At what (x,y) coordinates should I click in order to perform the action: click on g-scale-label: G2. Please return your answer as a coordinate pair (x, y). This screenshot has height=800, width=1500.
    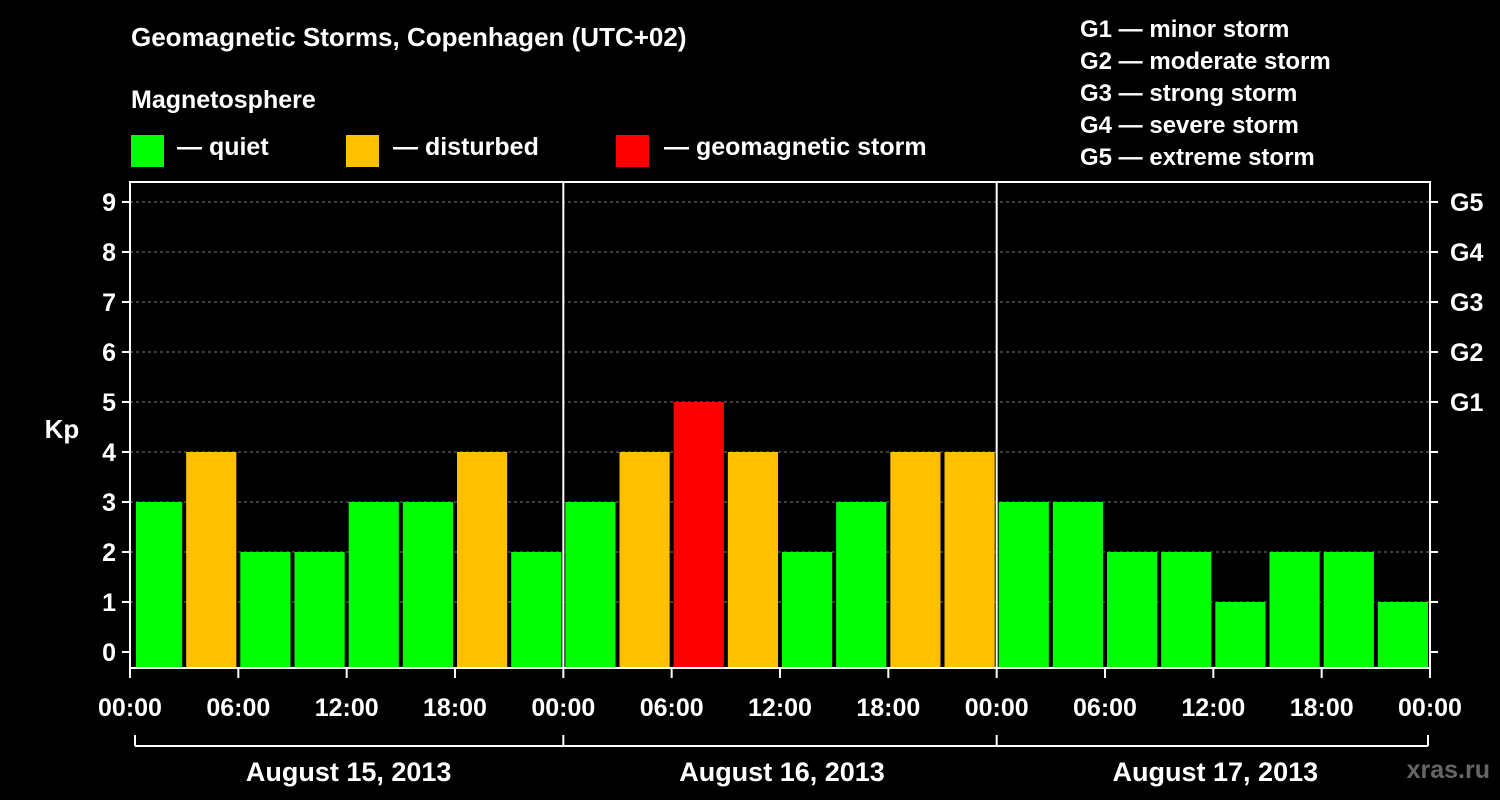
    Looking at the image, I should click on (1466, 353).